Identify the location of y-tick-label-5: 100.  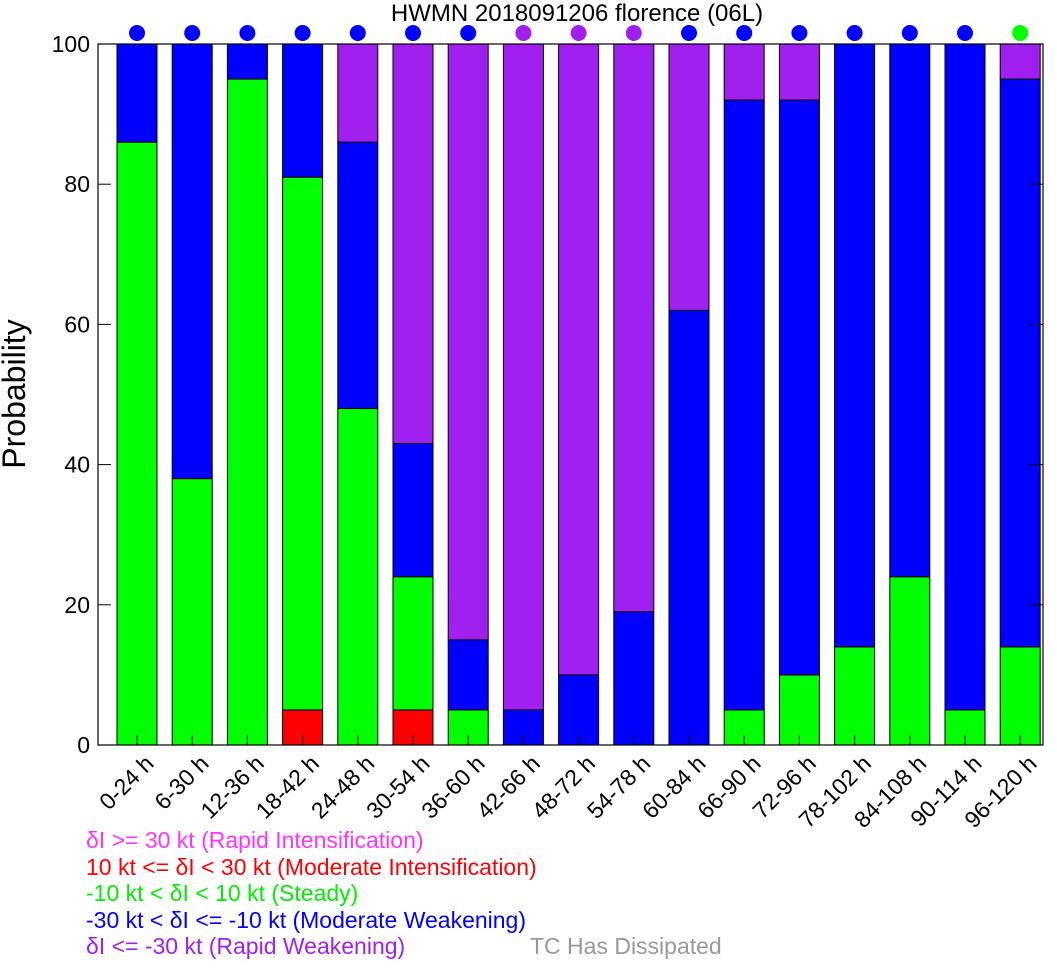
(71, 44).